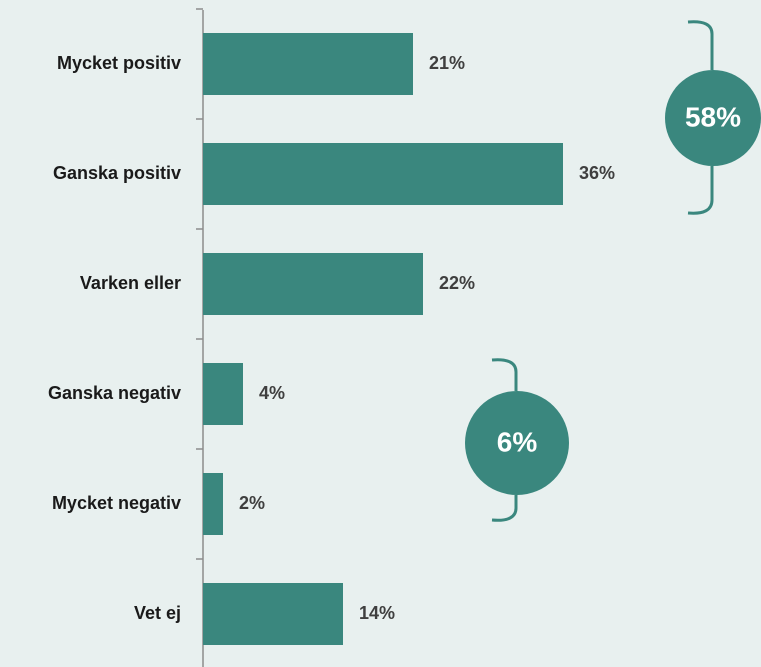  I want to click on y-tick-label: Mycket negativ, so click(116, 503).